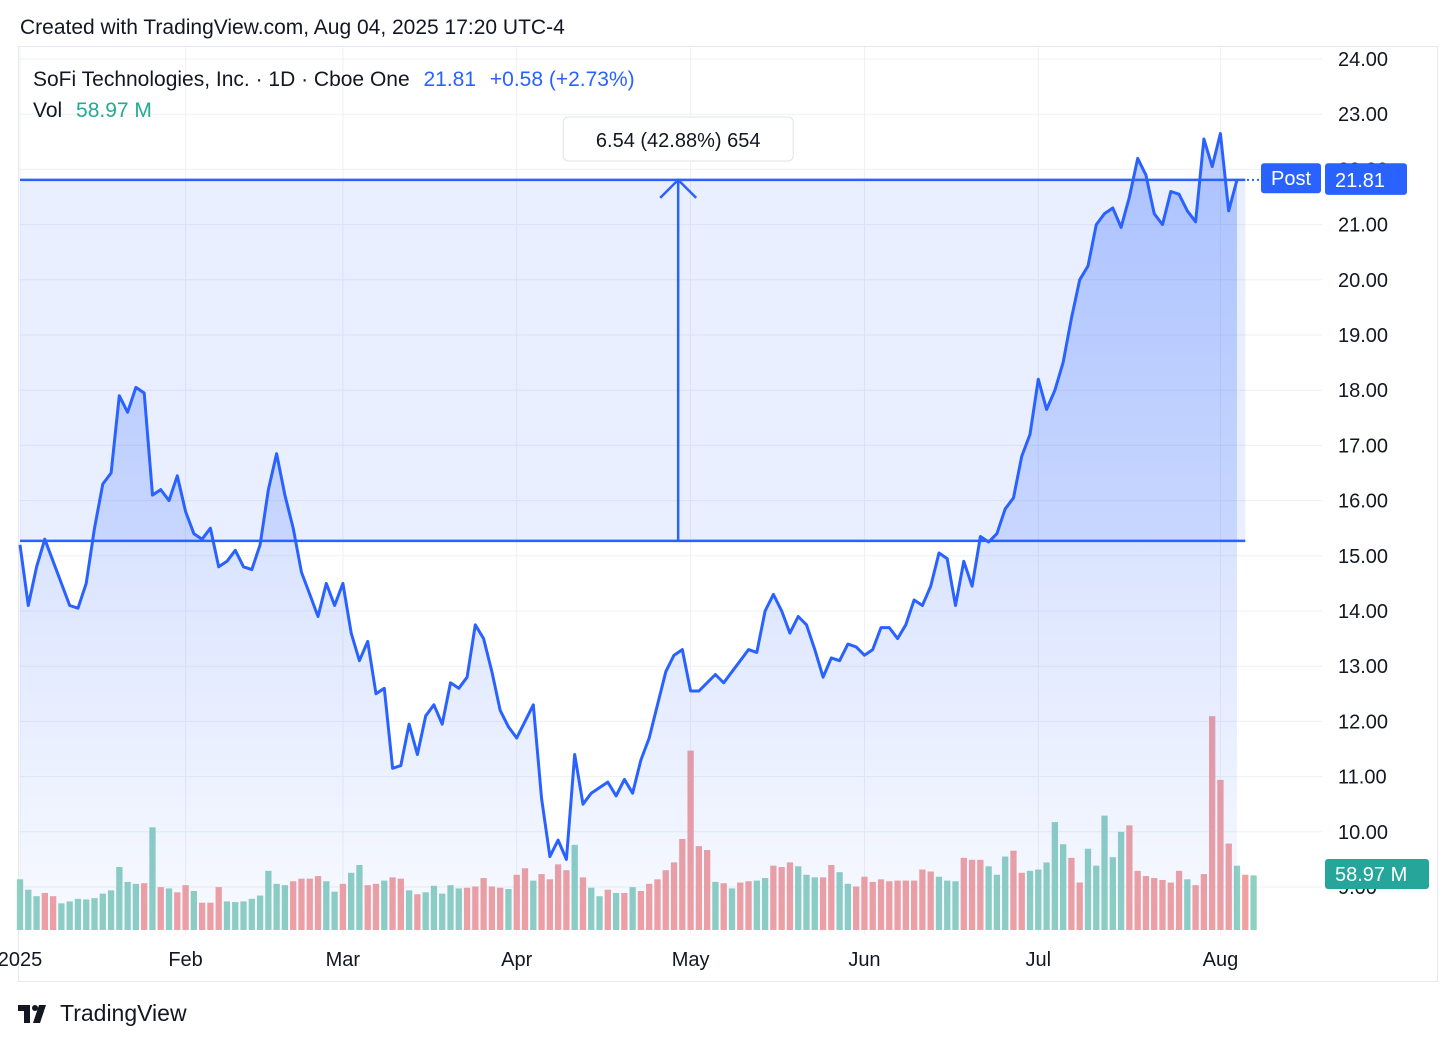 This screenshot has width=1456, height=1045. I want to click on price-change: +0.58 (+2.73%), so click(562, 79).